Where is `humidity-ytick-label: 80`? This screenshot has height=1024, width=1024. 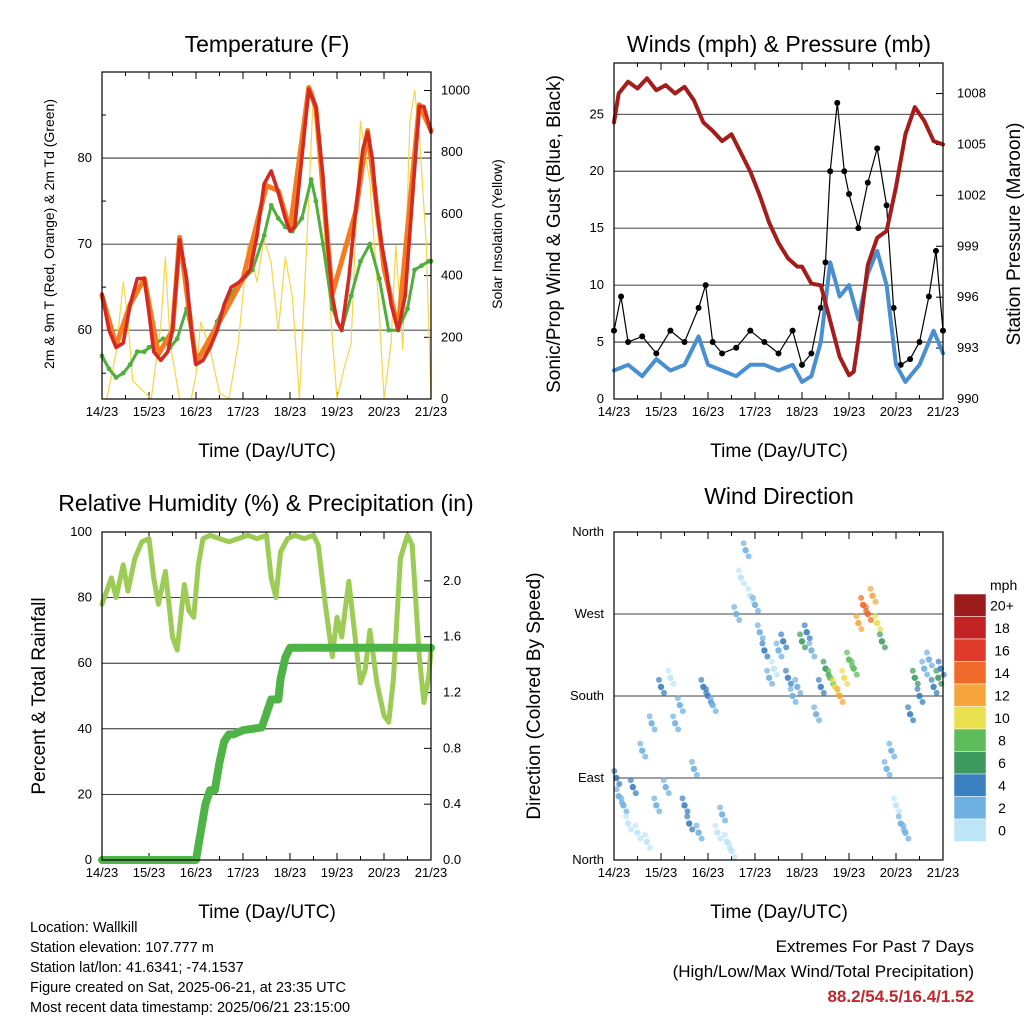 humidity-ytick-label: 80 is located at coordinates (85, 597).